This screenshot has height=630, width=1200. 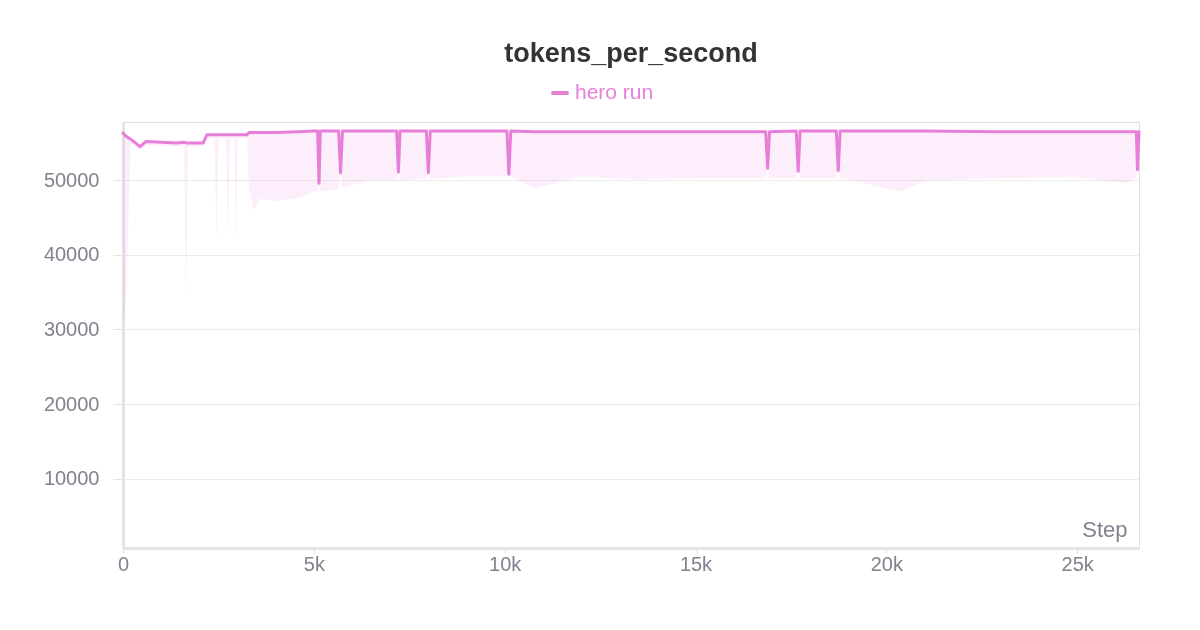 What do you see at coordinates (123, 563) in the screenshot?
I see `x-tick-label: 0` at bounding box center [123, 563].